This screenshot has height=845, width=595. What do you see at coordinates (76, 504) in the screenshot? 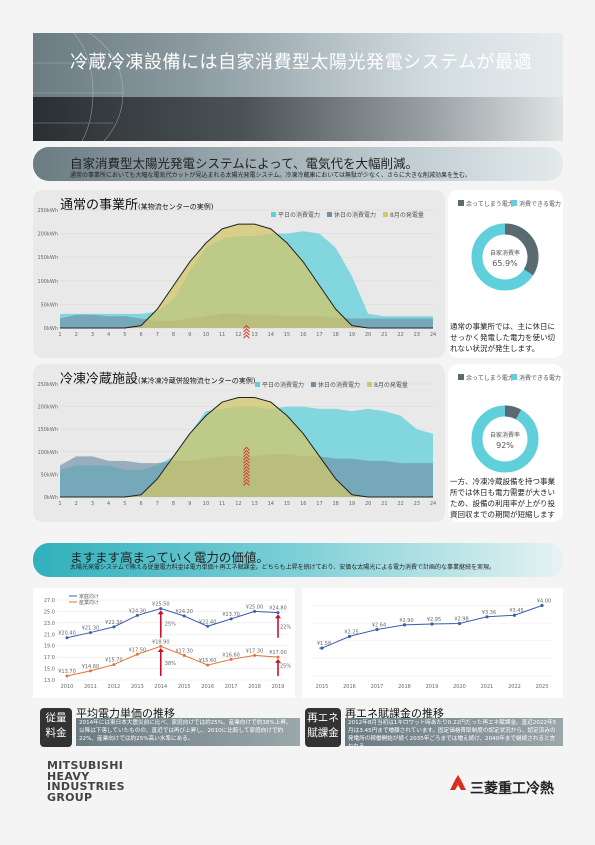
I see `x-tick-label: 2` at bounding box center [76, 504].